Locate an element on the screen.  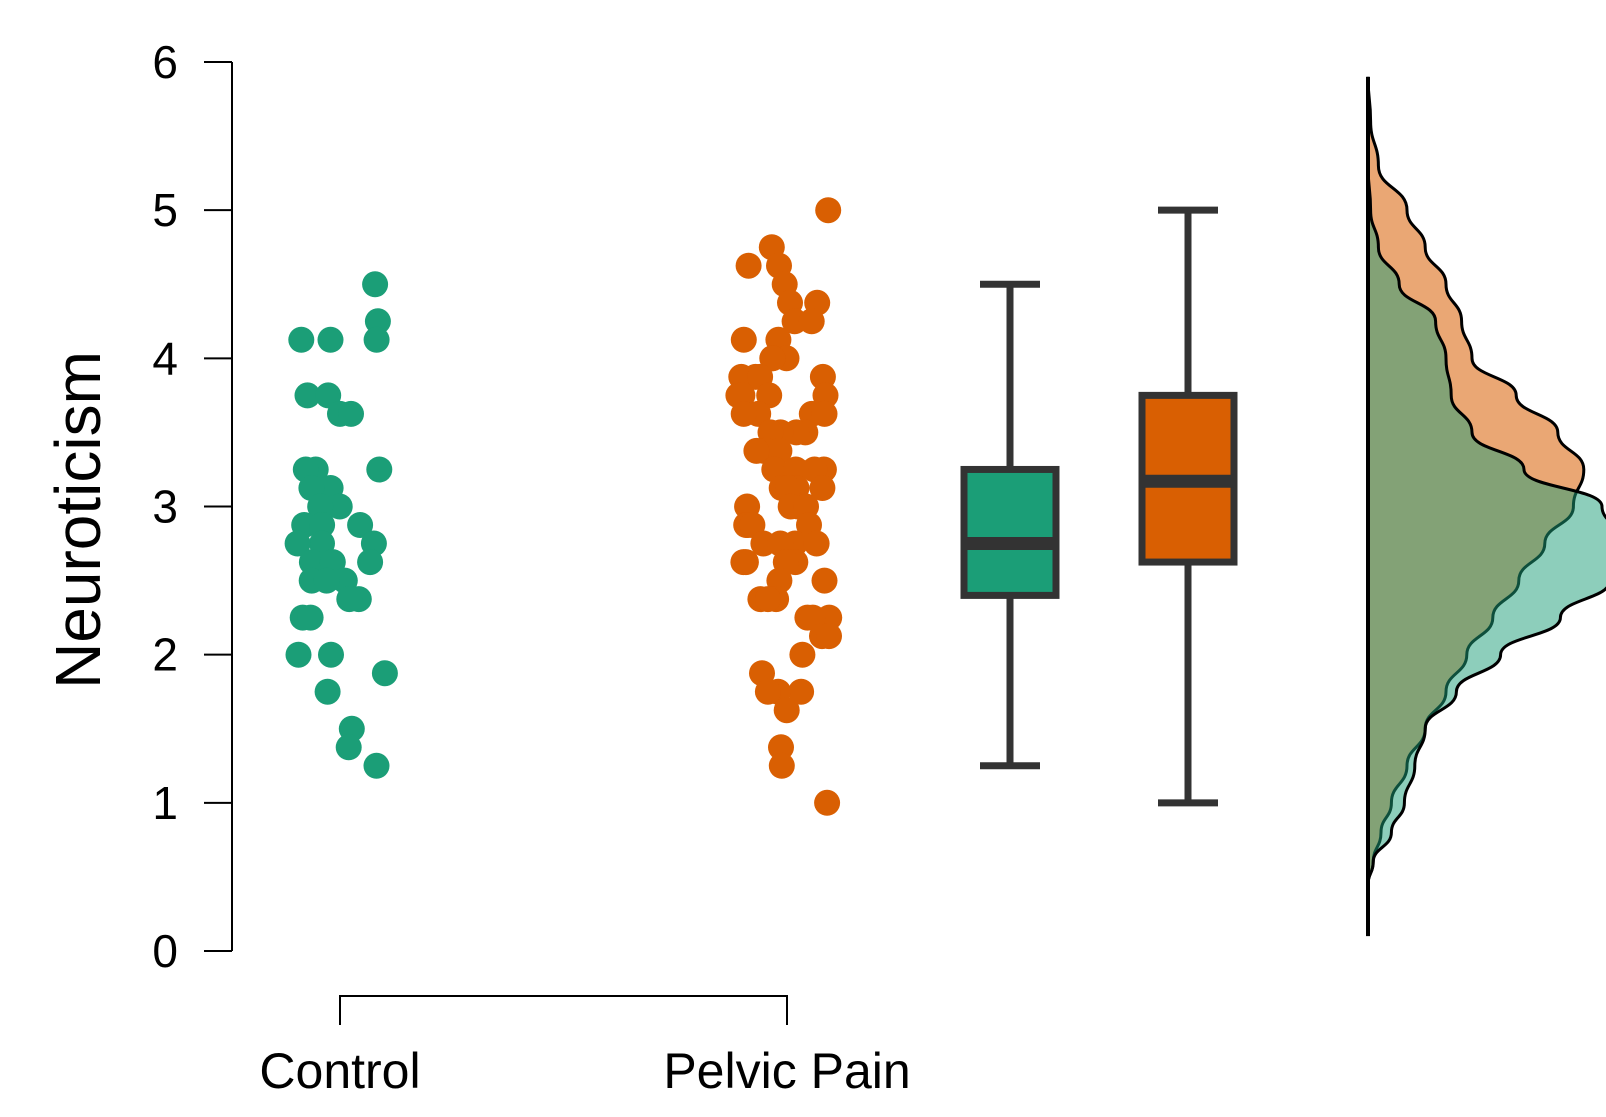
iqr-box is located at coordinates (1010, 532).